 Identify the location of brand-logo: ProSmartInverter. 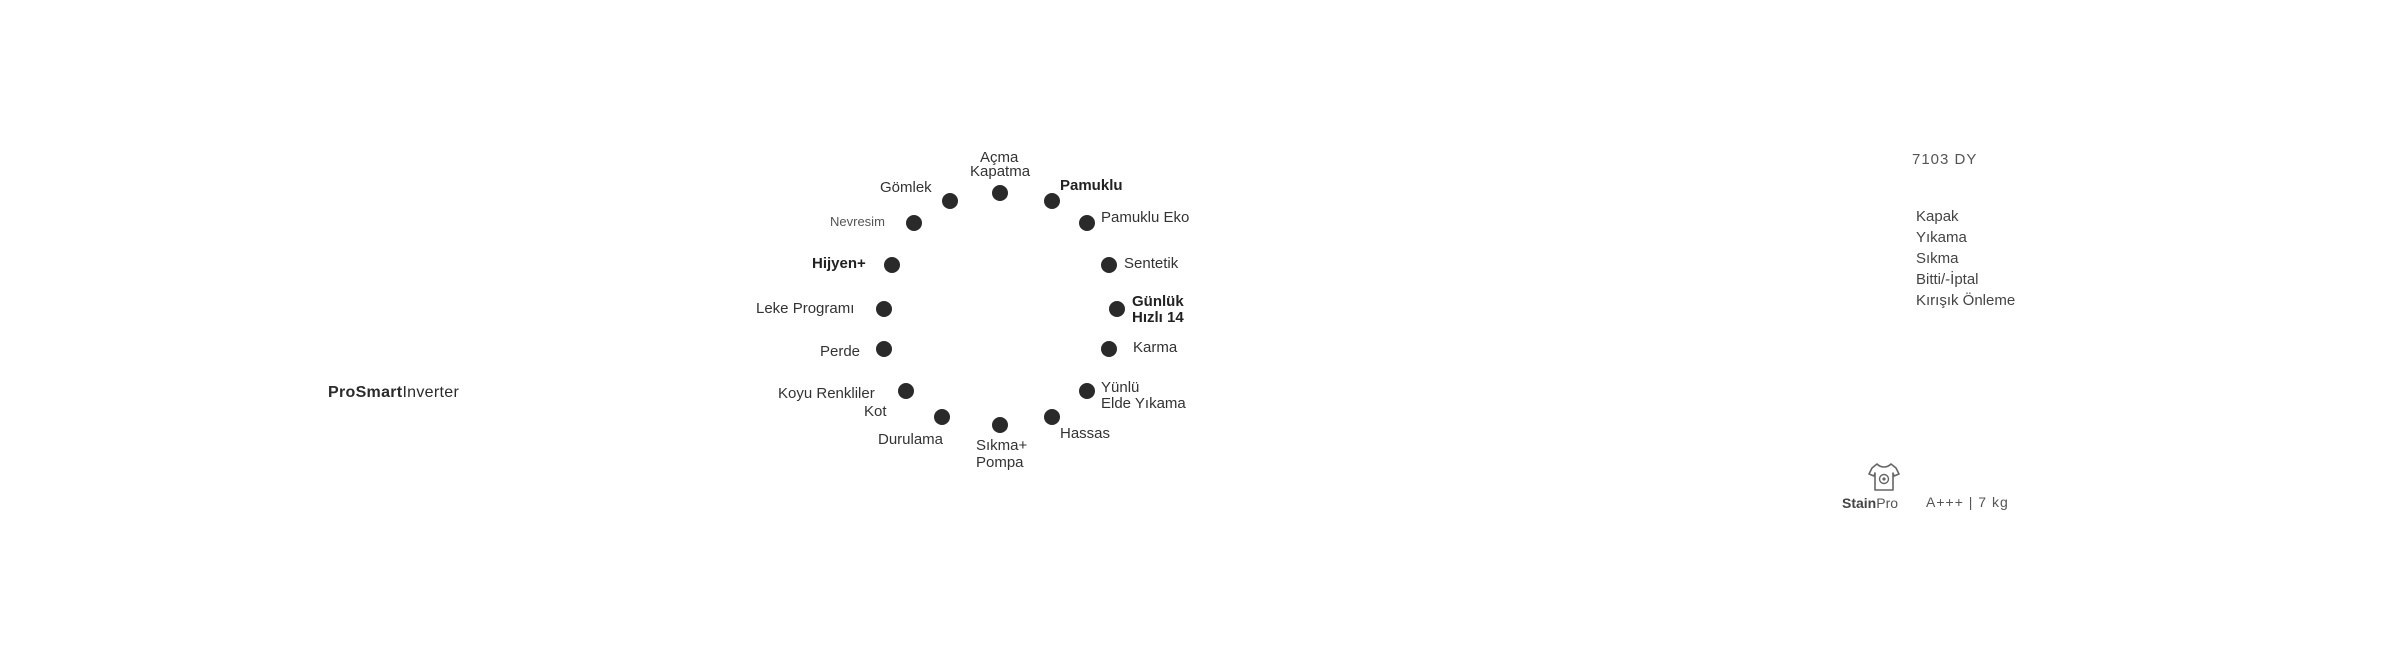
(393, 393).